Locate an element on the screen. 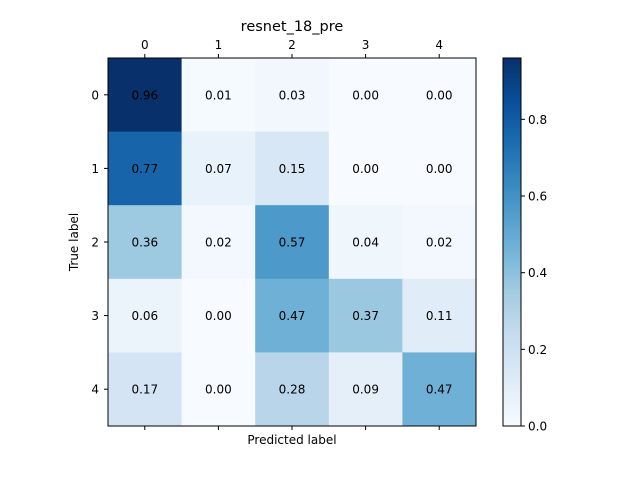 Image resolution: width=640 pixels, height=480 pixels. colorbar-gradient is located at coordinates (512, 242).